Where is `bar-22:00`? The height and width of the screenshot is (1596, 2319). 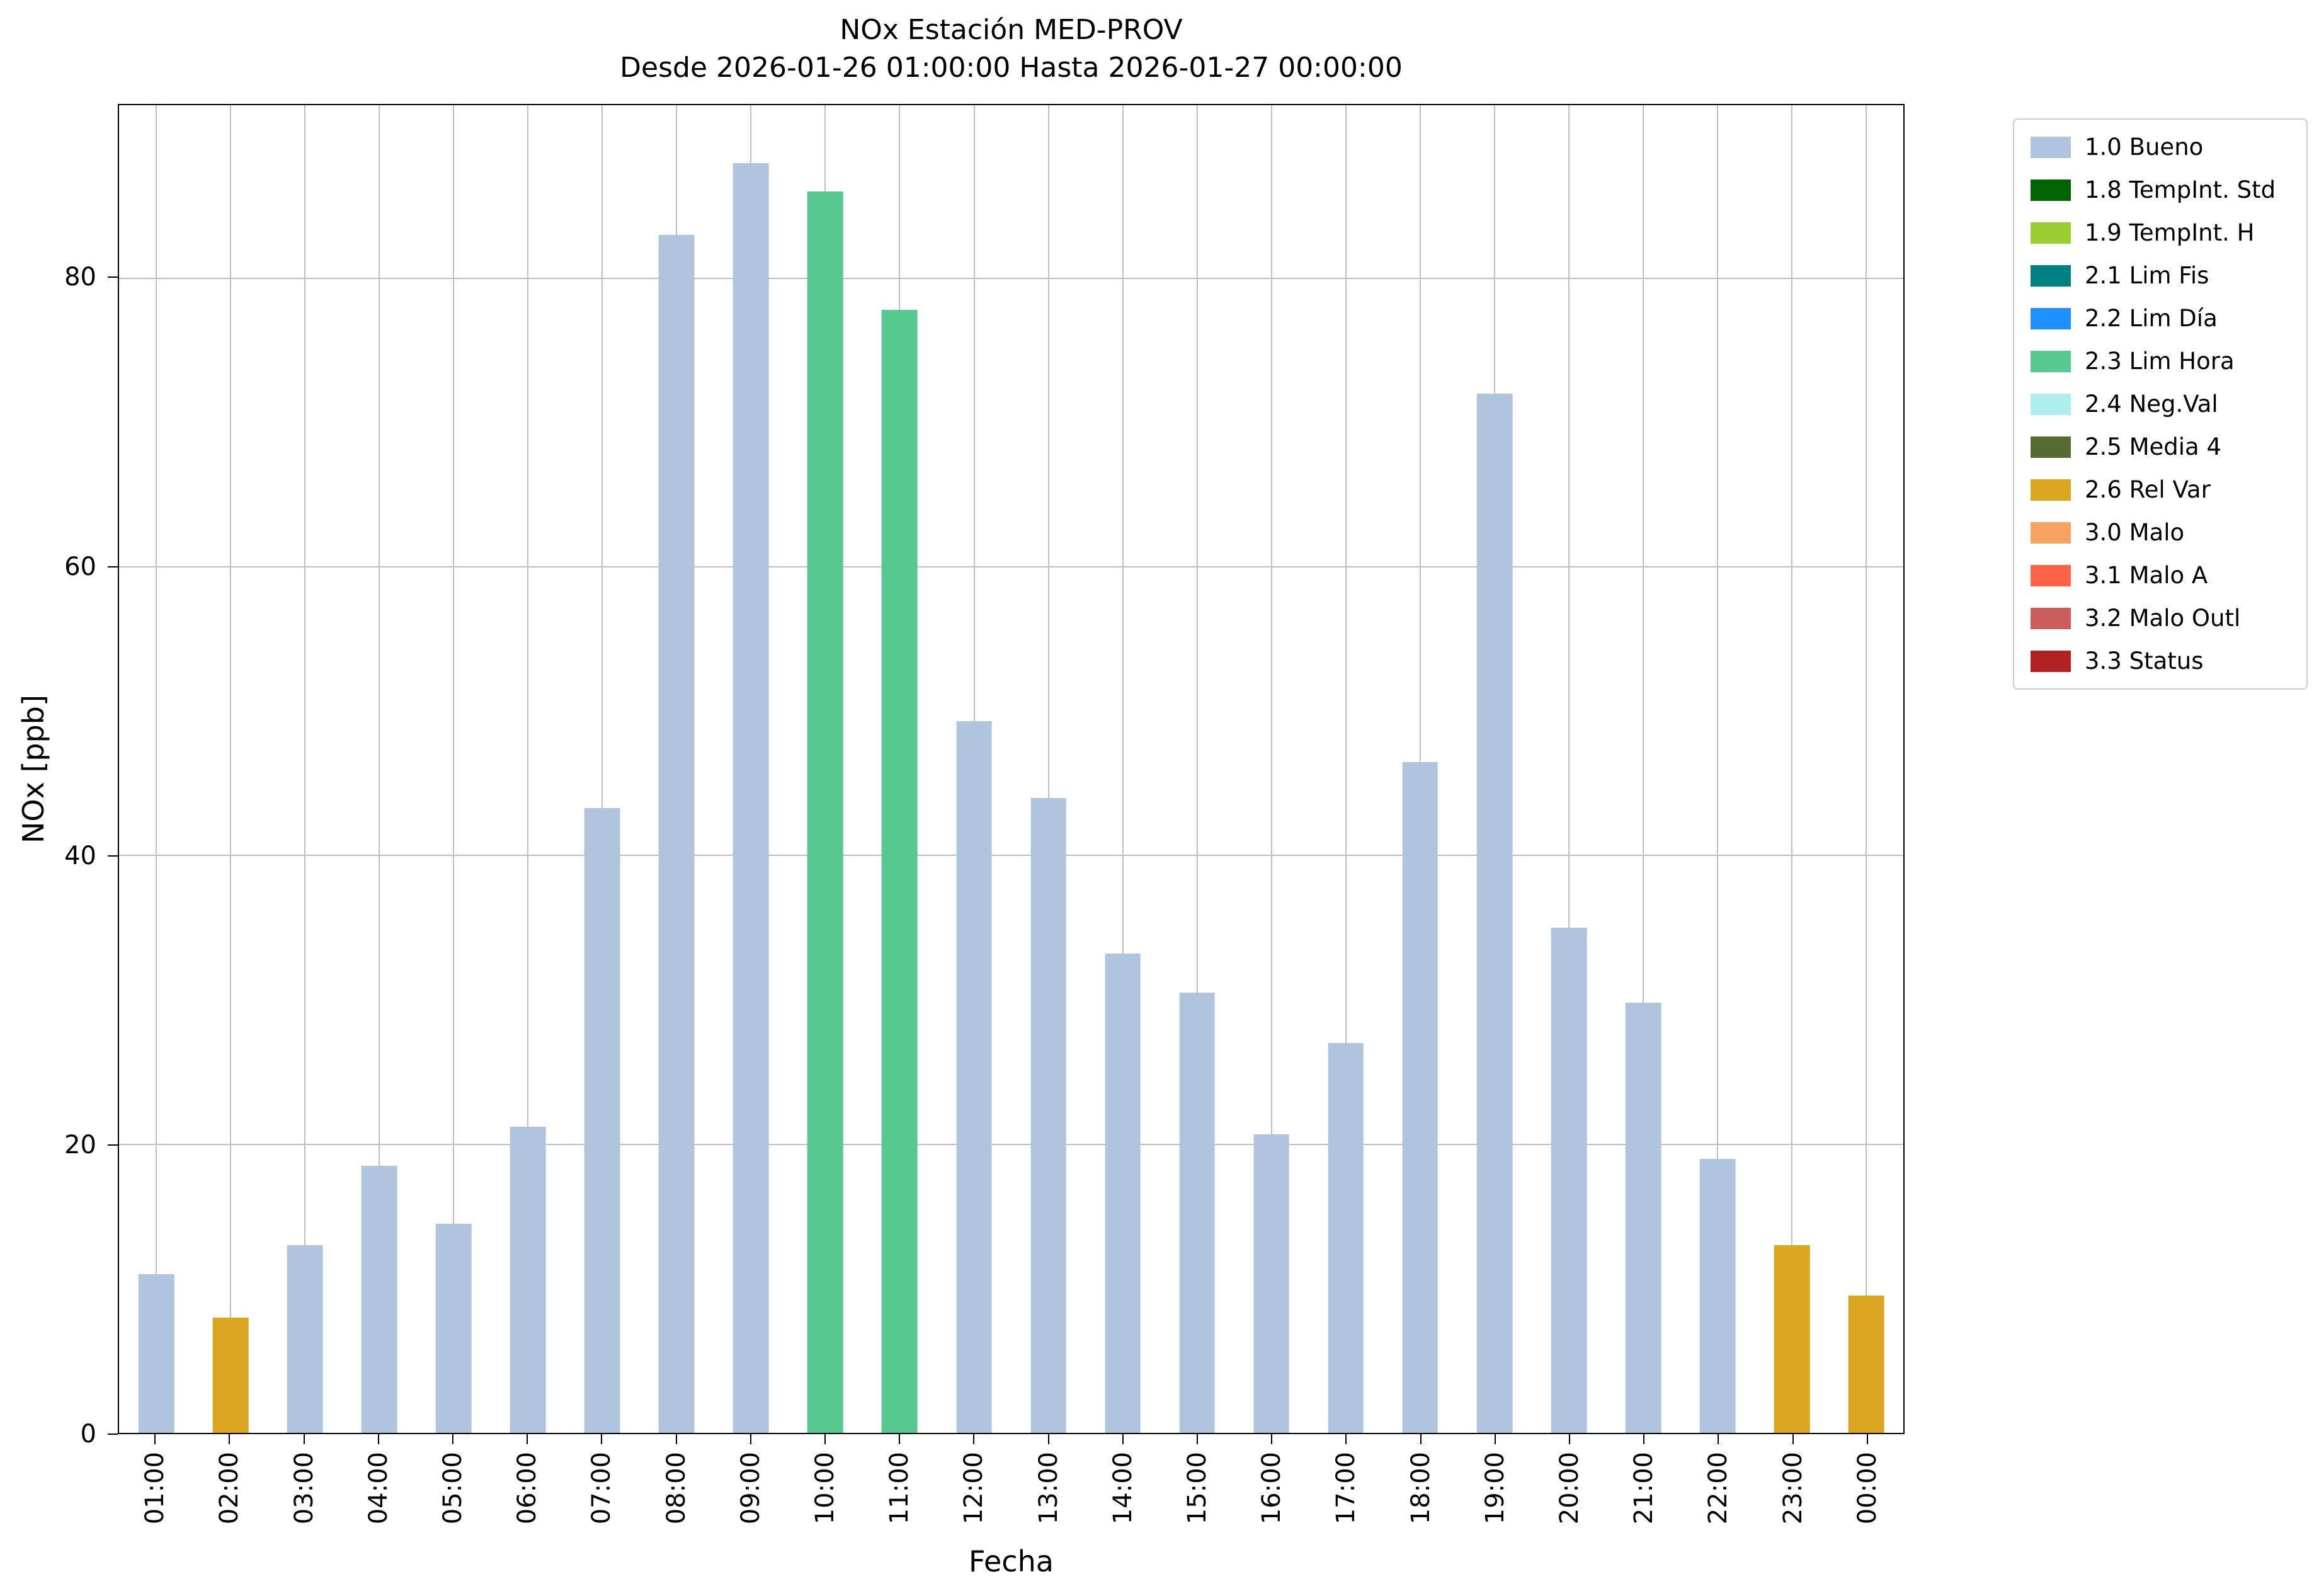 bar-22:00 is located at coordinates (1717, 1295).